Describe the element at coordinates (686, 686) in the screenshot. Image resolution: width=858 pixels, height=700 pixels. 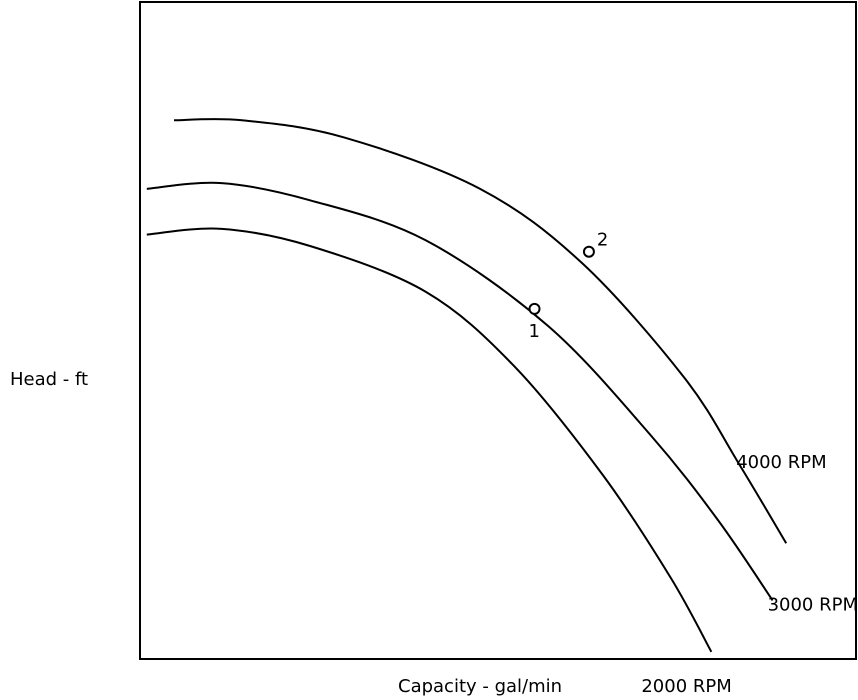
I see `series-label-2000-rpm: 2000 RPM` at that location.